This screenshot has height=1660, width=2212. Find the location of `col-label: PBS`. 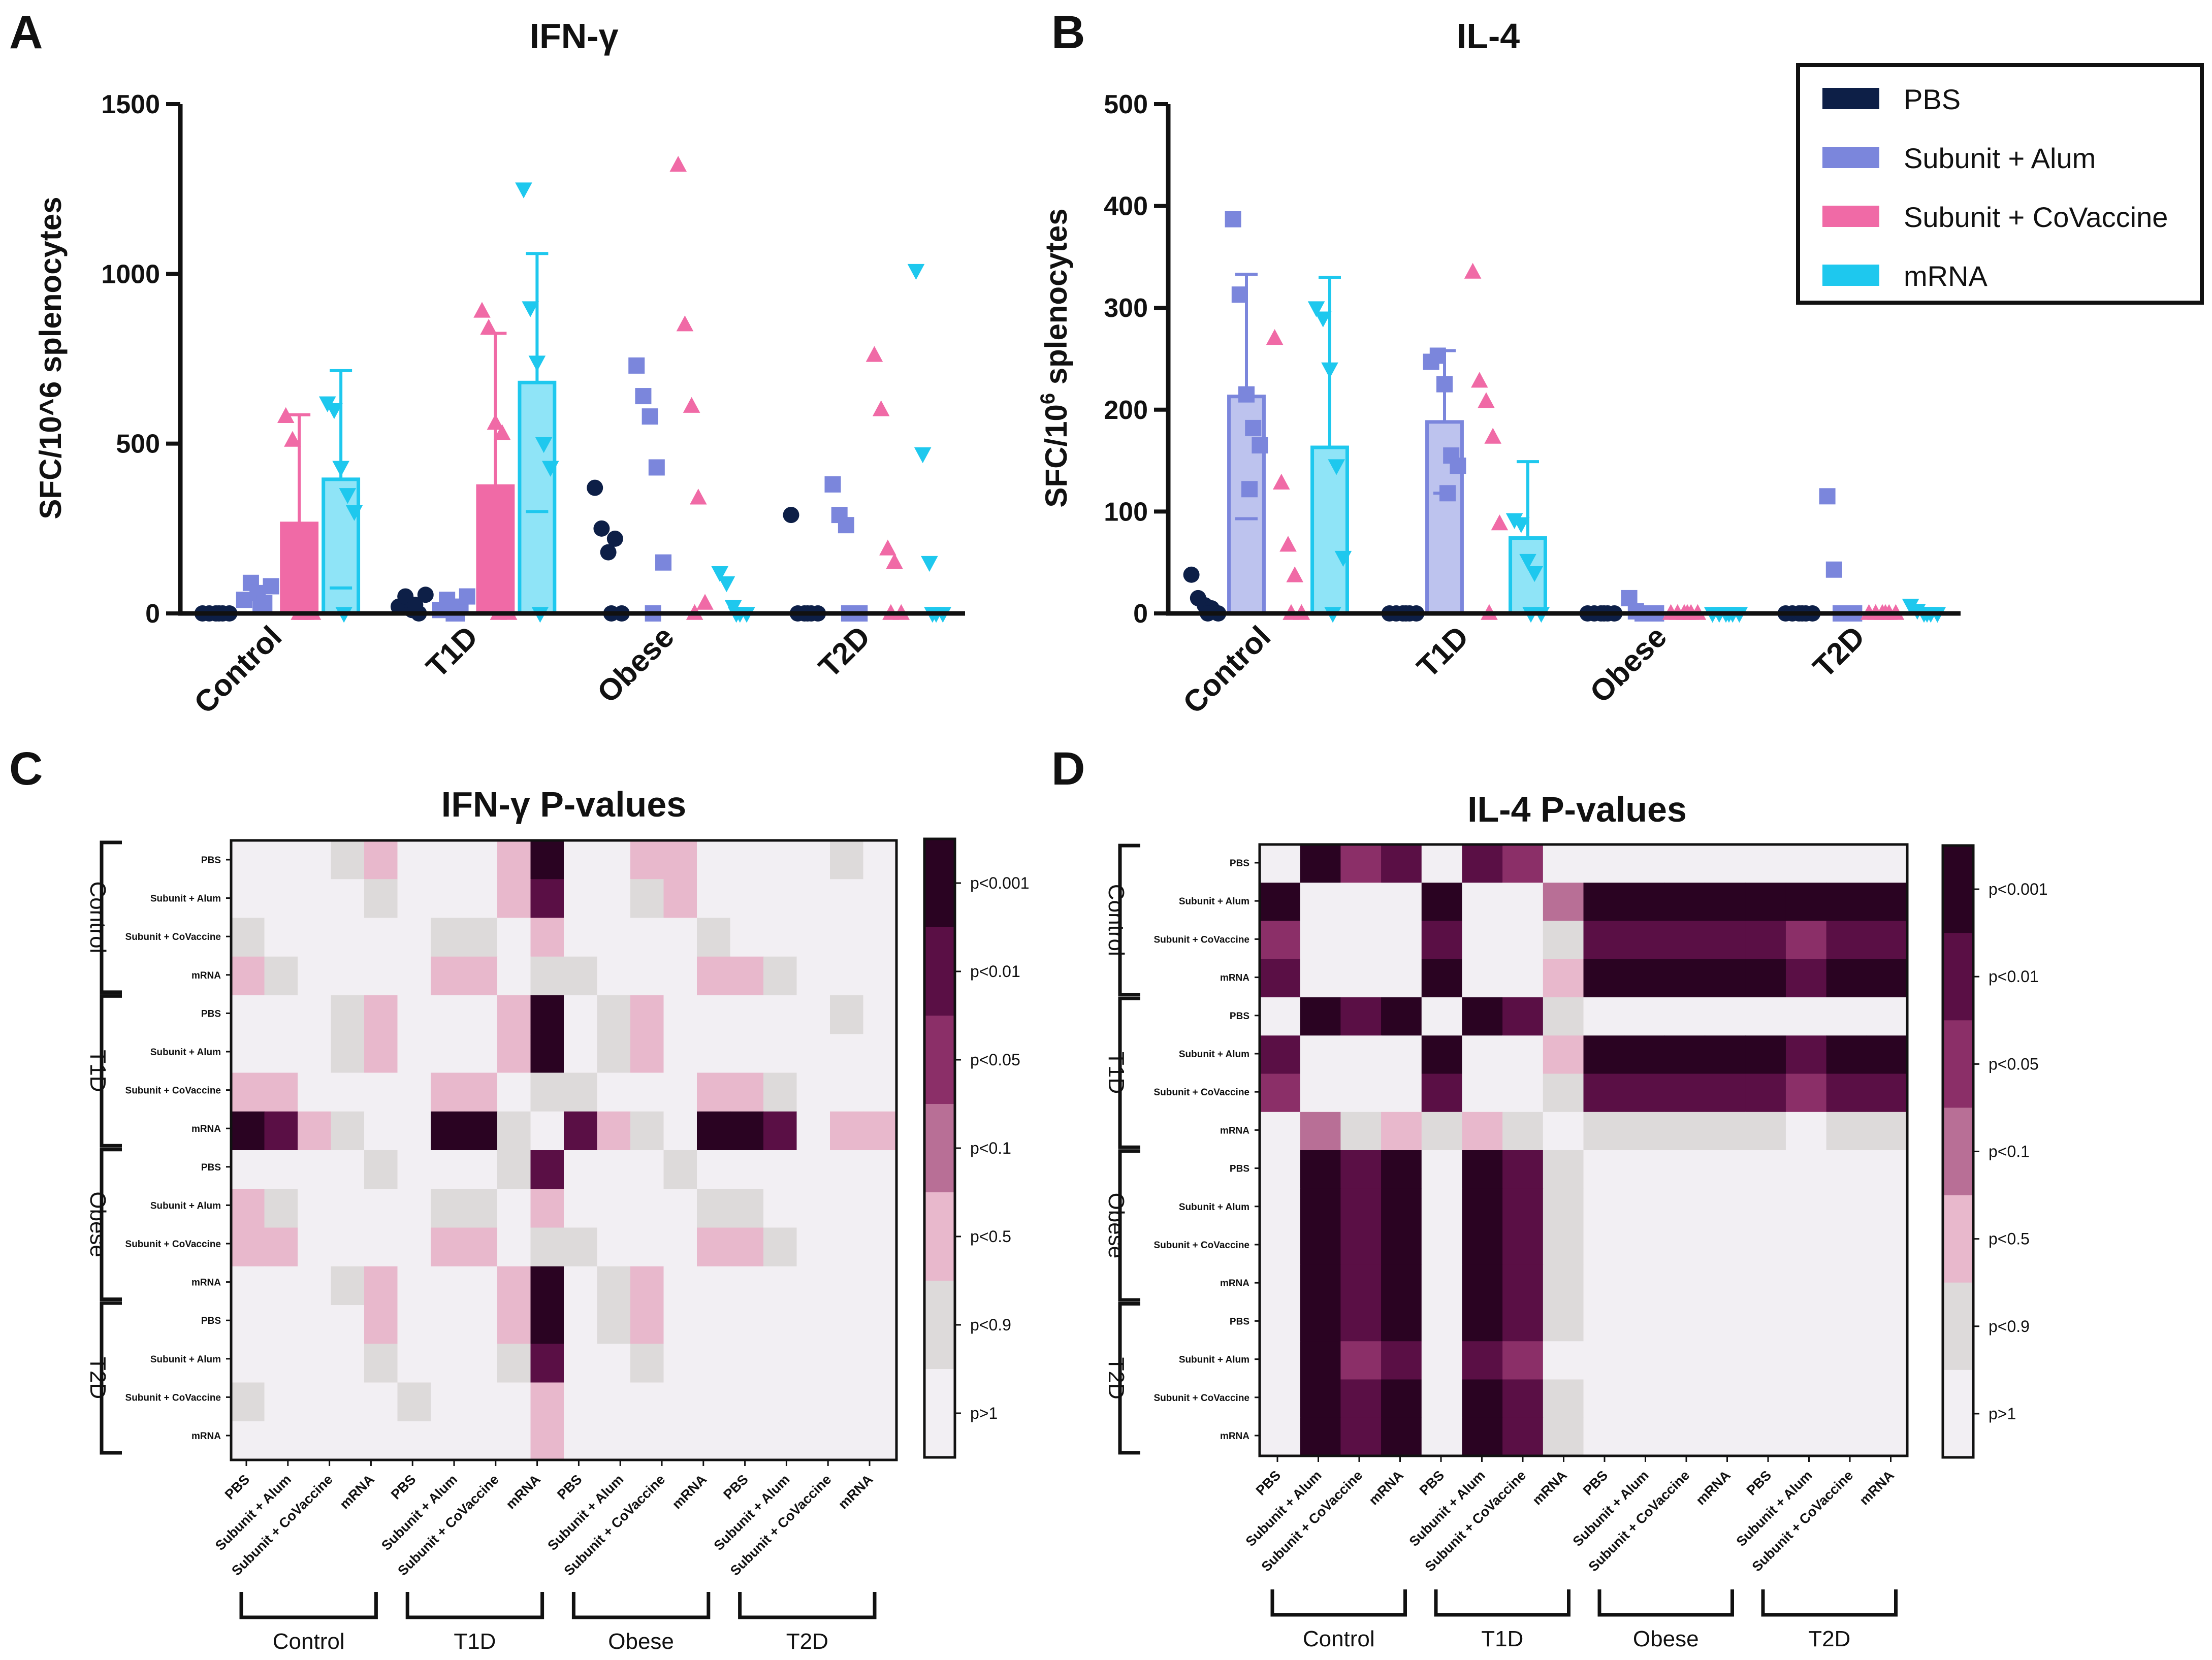

col-label: PBS is located at coordinates (735, 1487).